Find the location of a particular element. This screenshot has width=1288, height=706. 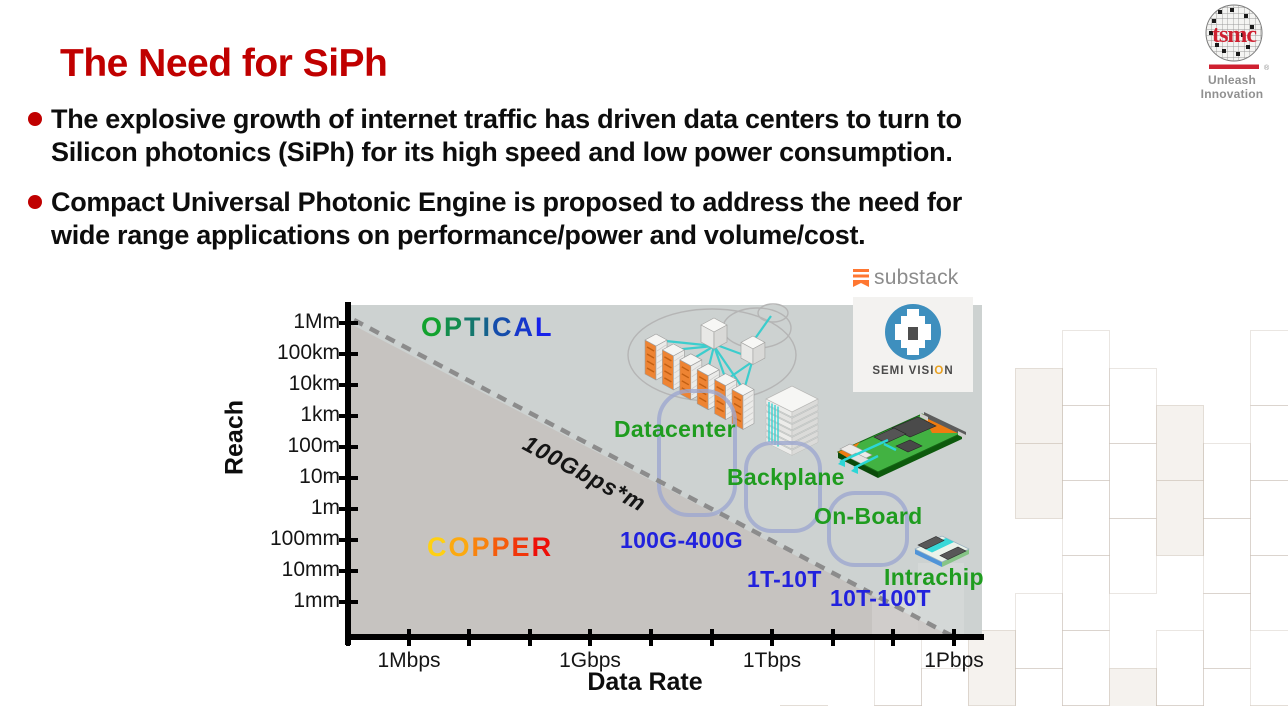

registered-mark: ® is located at coordinates (1267, 68).